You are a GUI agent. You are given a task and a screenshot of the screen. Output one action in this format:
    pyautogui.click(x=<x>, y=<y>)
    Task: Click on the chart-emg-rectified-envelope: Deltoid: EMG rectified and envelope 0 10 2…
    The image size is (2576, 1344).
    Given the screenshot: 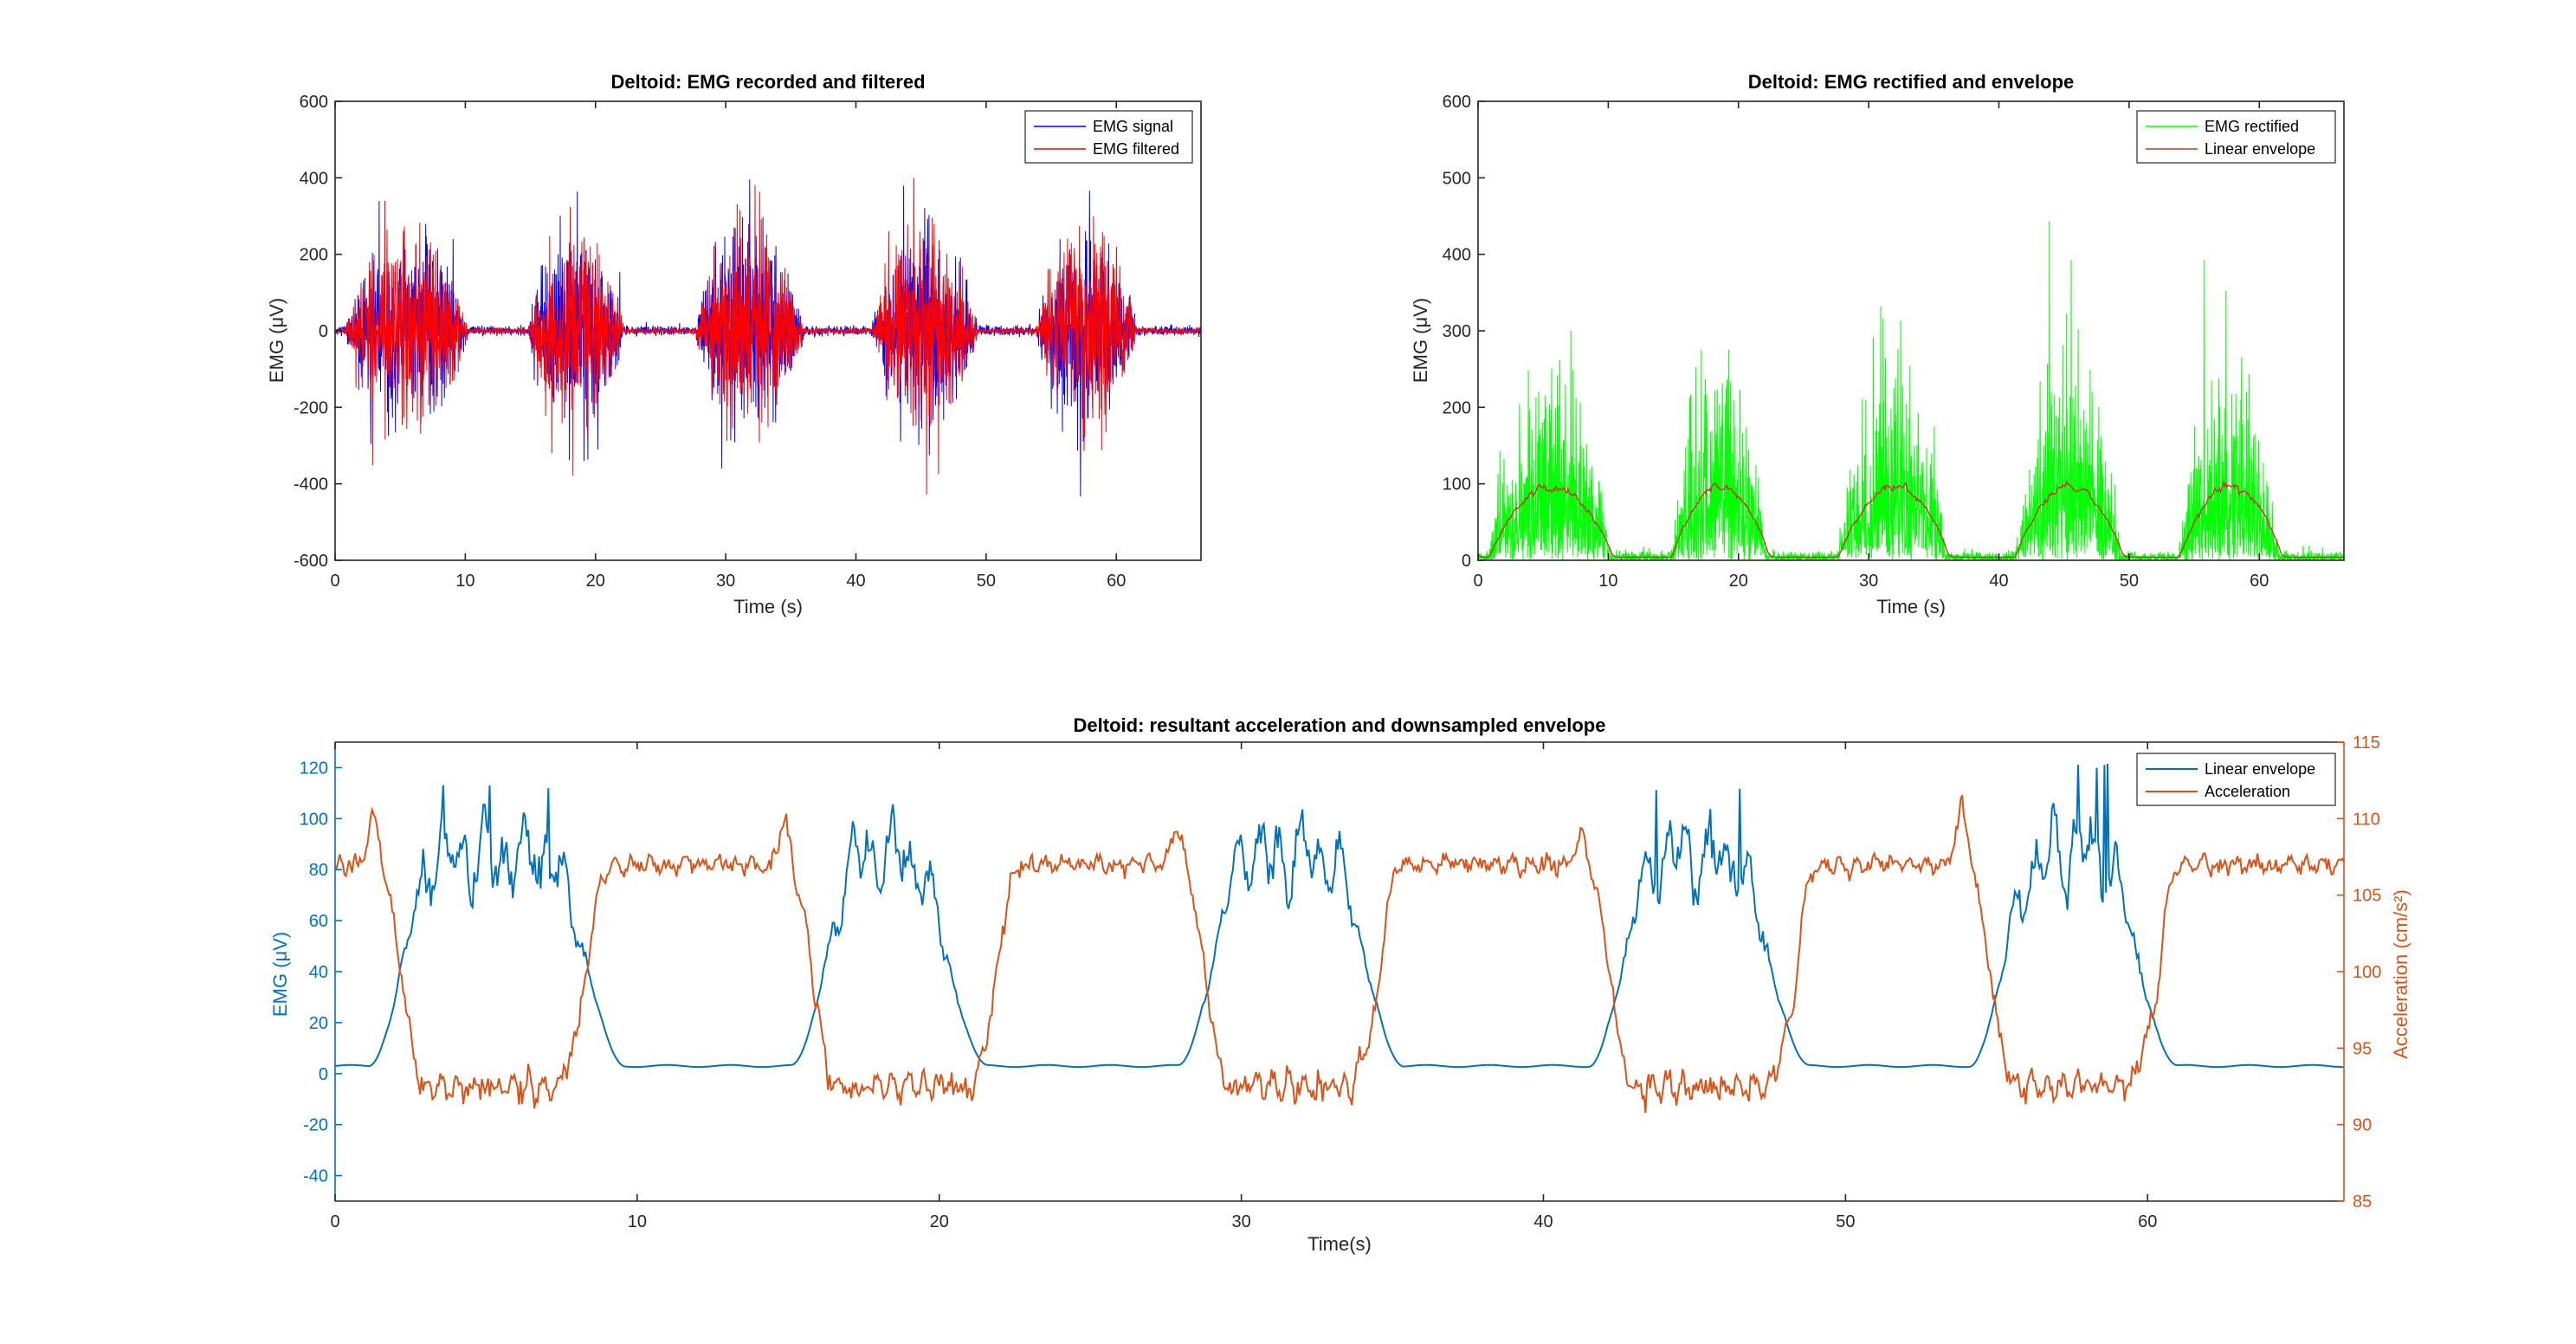 What is the action you would take?
    pyautogui.click(x=1877, y=344)
    